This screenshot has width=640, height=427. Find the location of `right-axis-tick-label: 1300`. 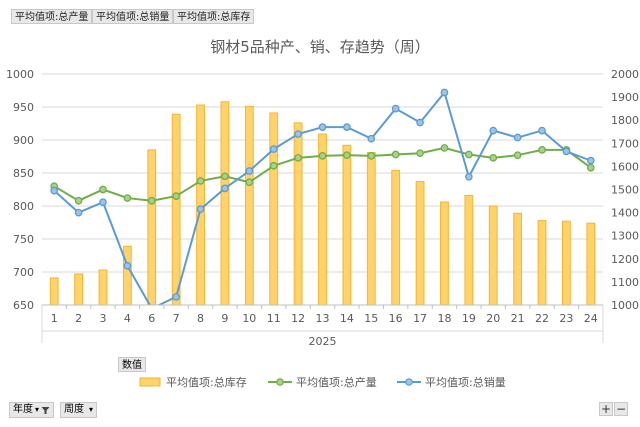

right-axis-tick-label: 1300 is located at coordinates (625, 236).